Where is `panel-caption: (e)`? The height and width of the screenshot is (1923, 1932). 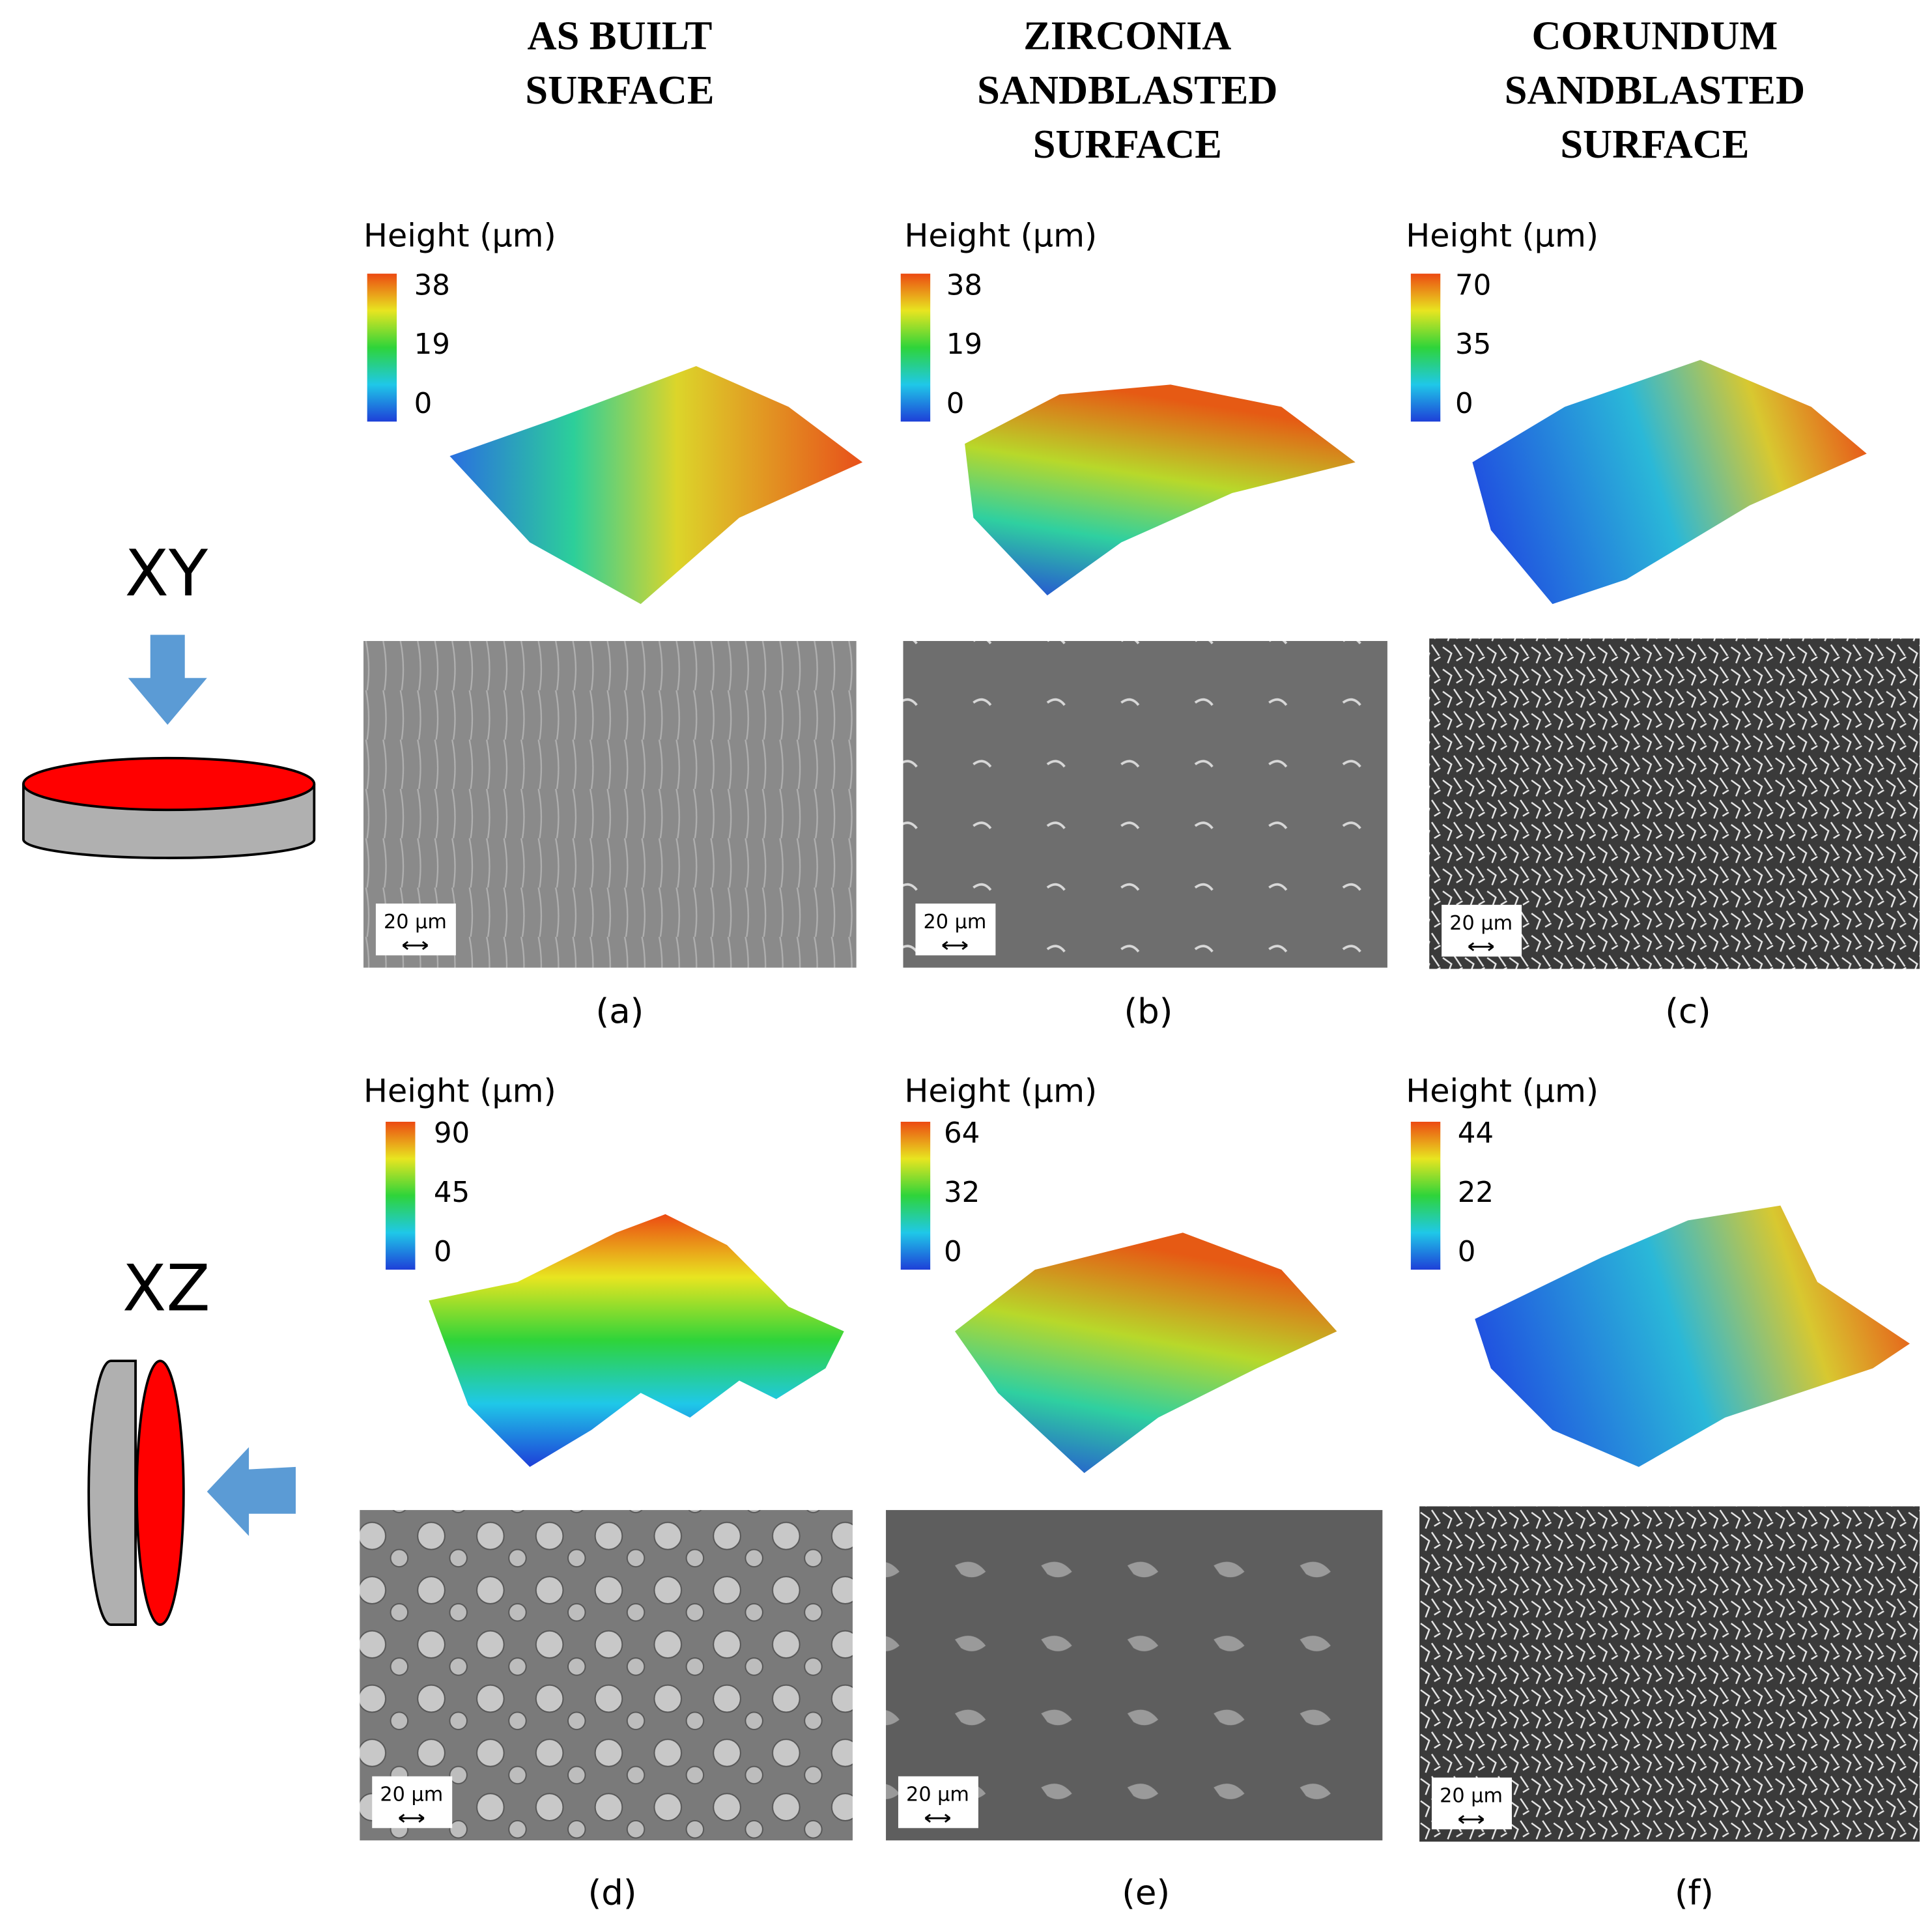 panel-caption: (e) is located at coordinates (1146, 1893).